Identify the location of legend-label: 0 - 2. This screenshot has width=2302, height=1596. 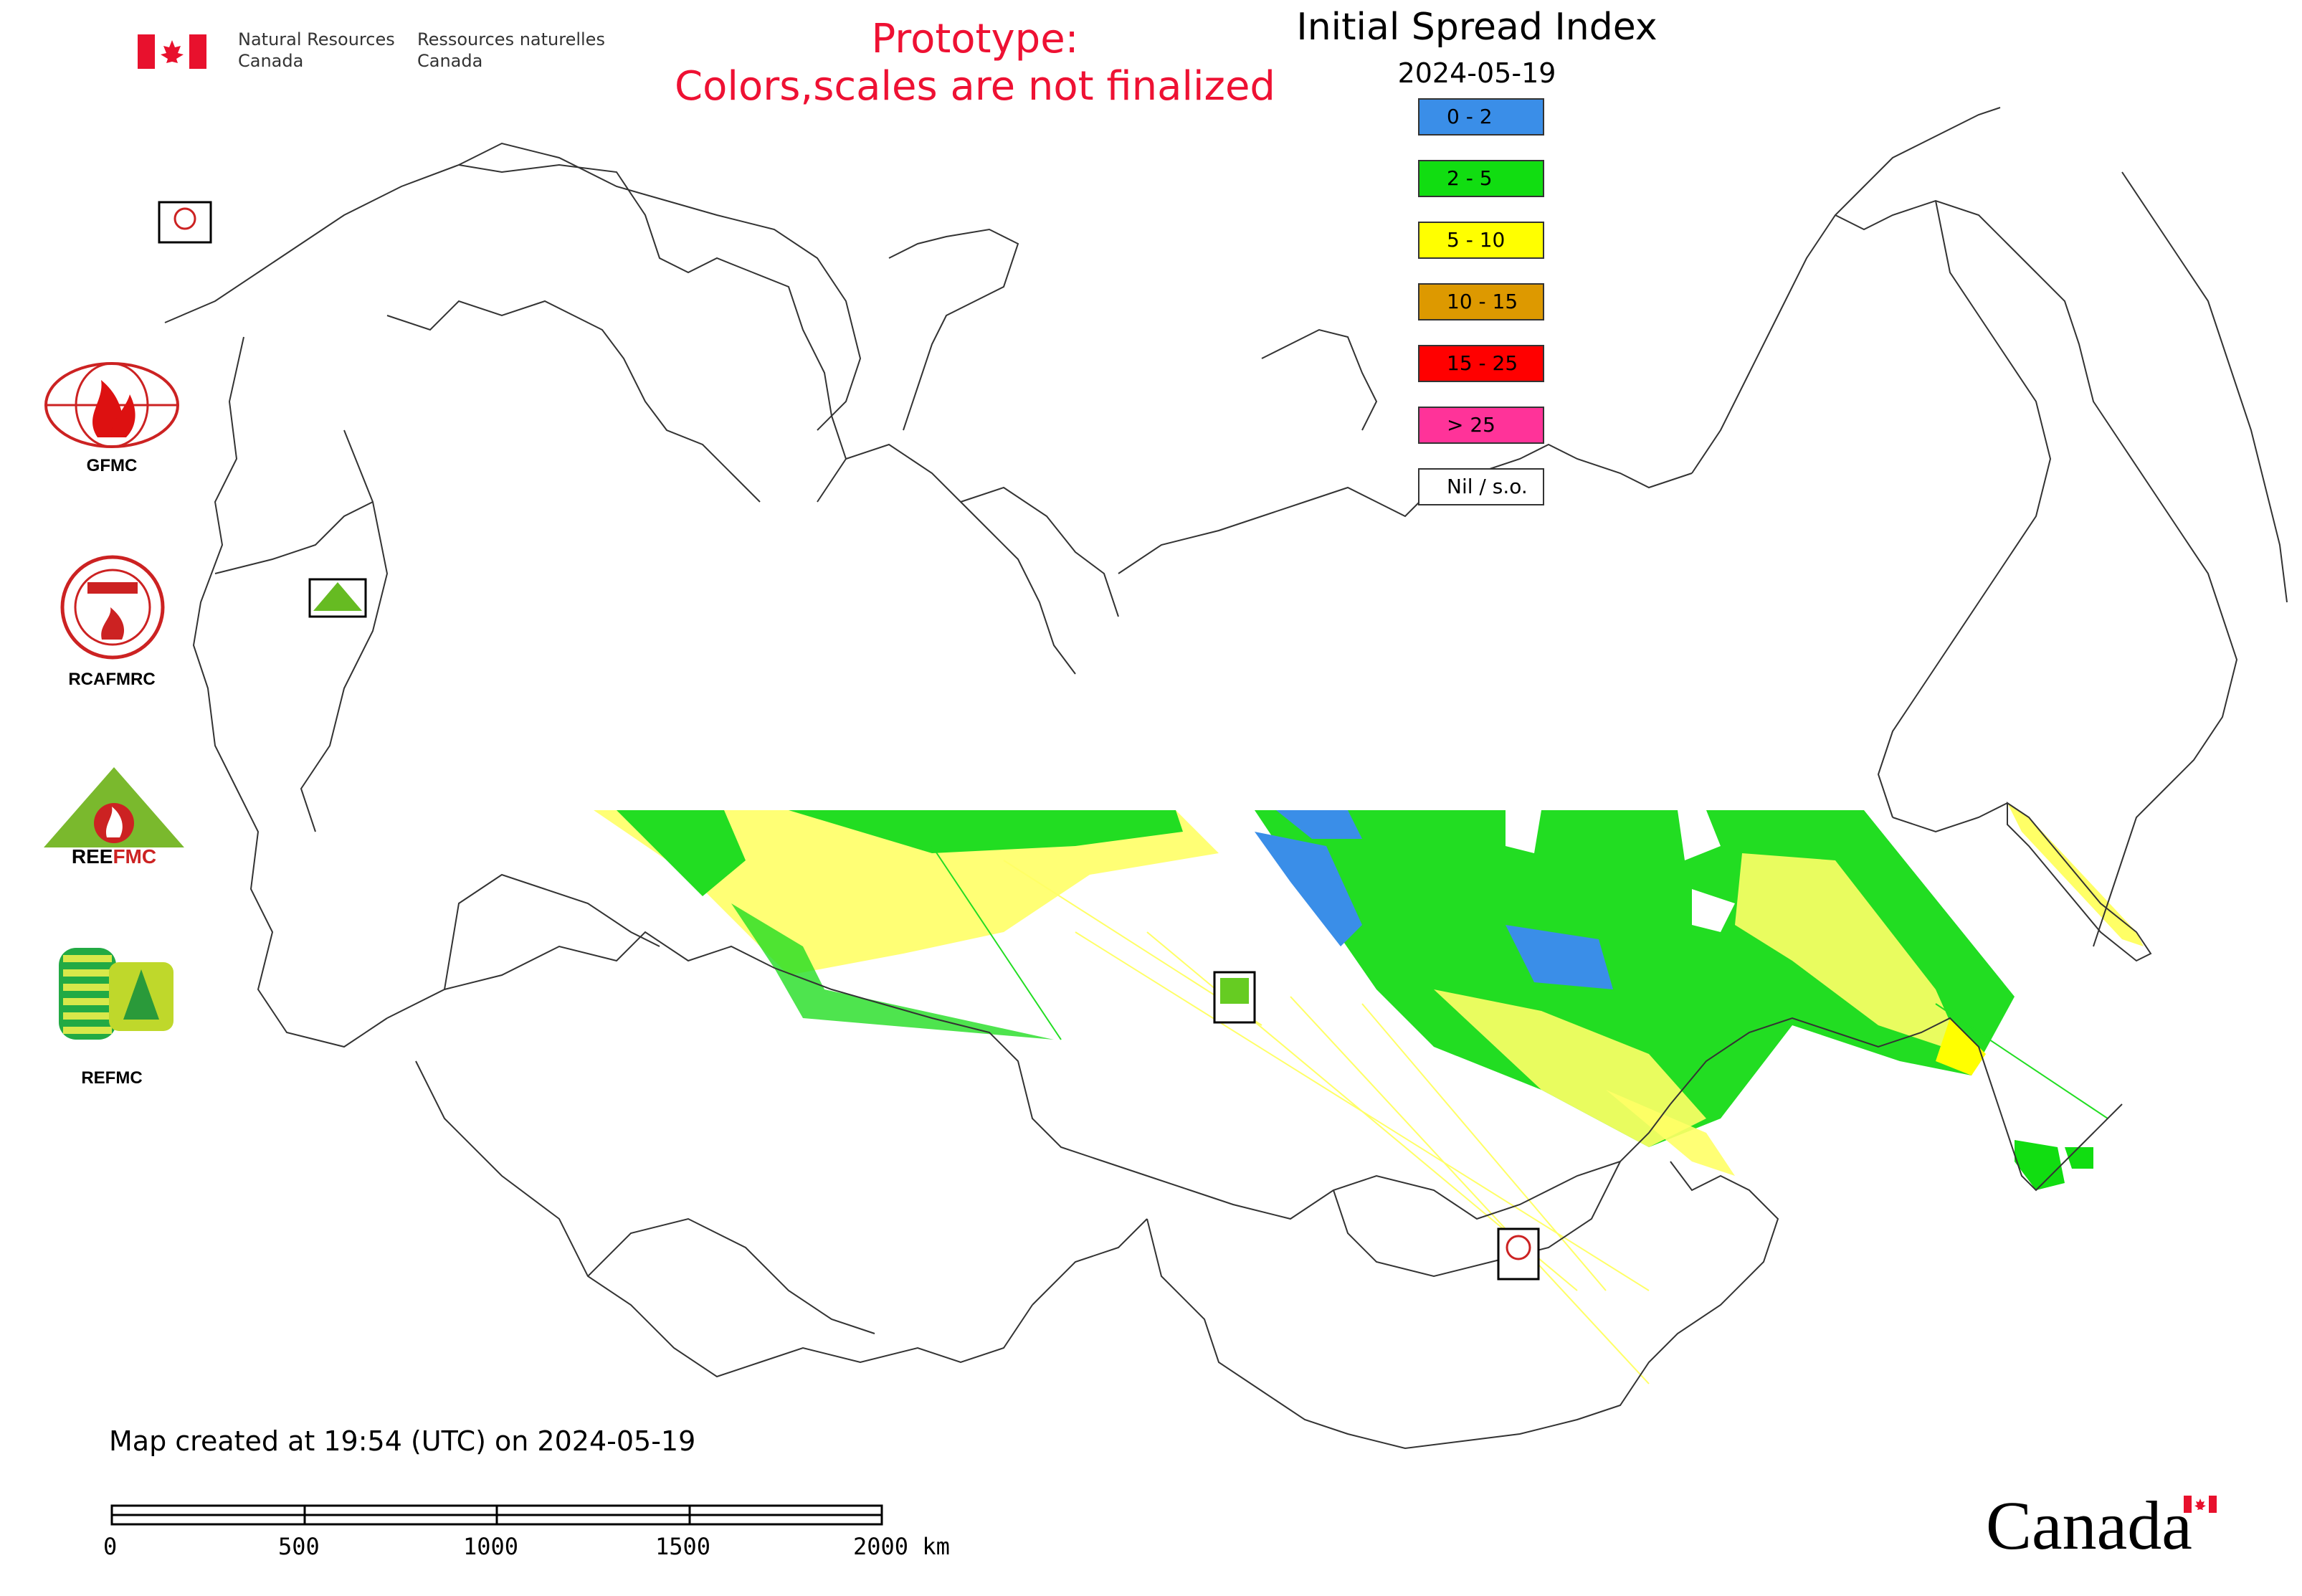
(1470, 116).